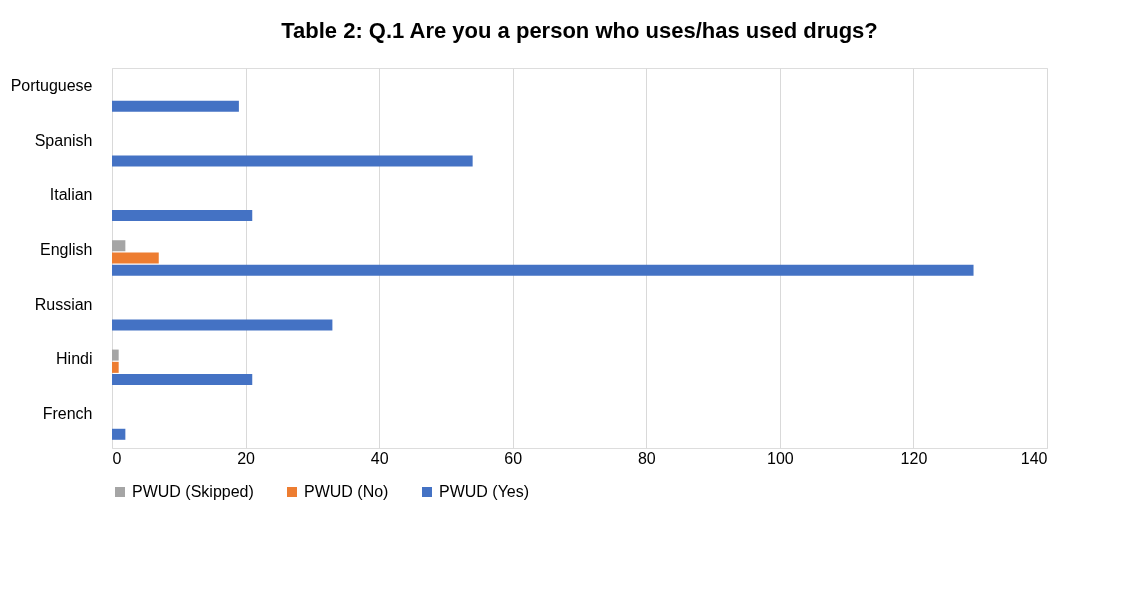 The height and width of the screenshot is (595, 1129). What do you see at coordinates (246, 458) in the screenshot?
I see `x-tick-label: 20` at bounding box center [246, 458].